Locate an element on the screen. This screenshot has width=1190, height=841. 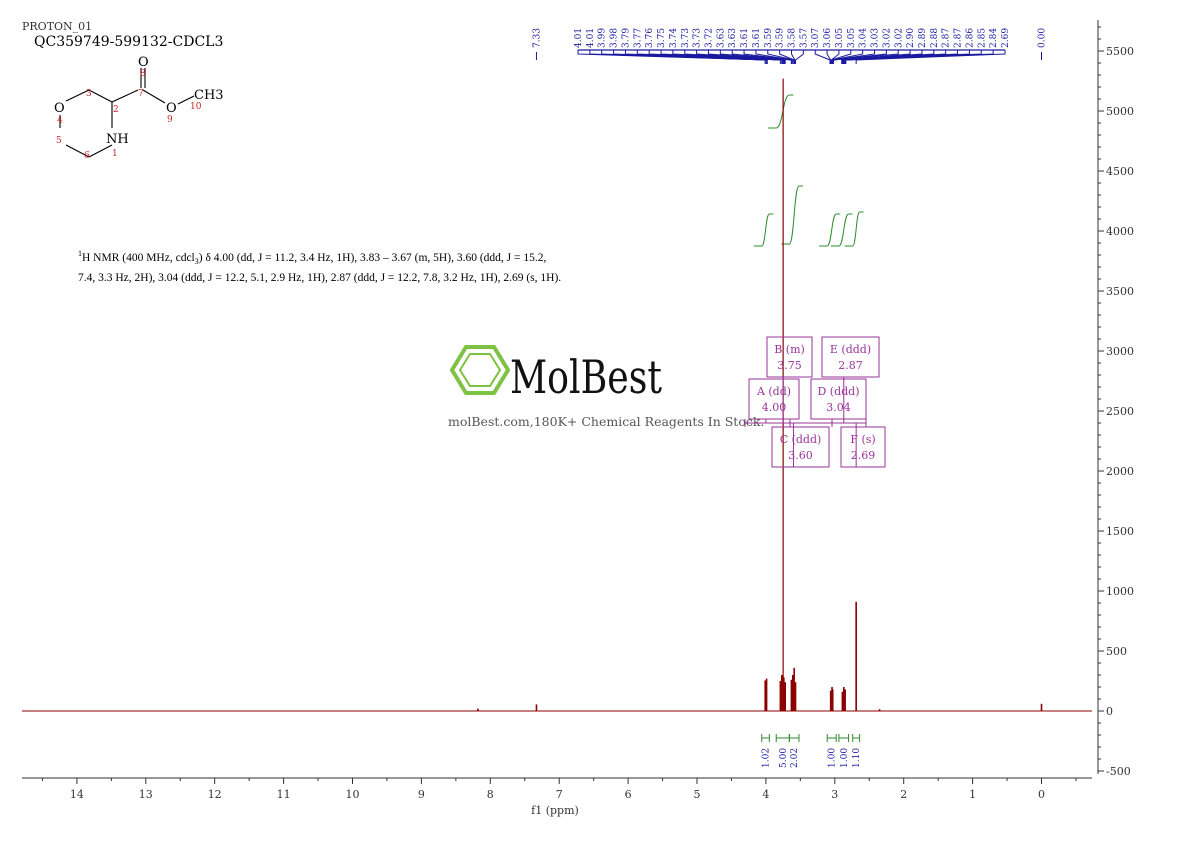
multiplet-shift: 3.60 is located at coordinates (800, 455).